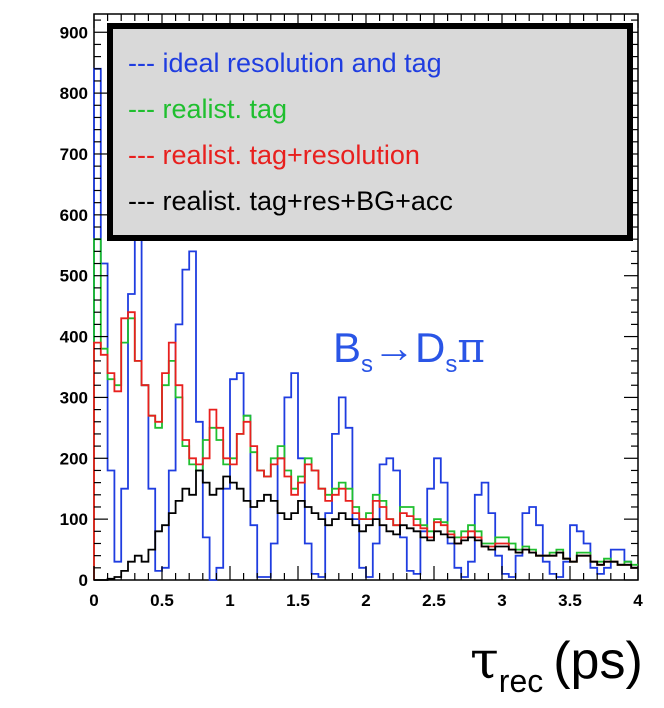 The image size is (664, 708). I want to click on y-tick-label: 0, so click(83, 580).